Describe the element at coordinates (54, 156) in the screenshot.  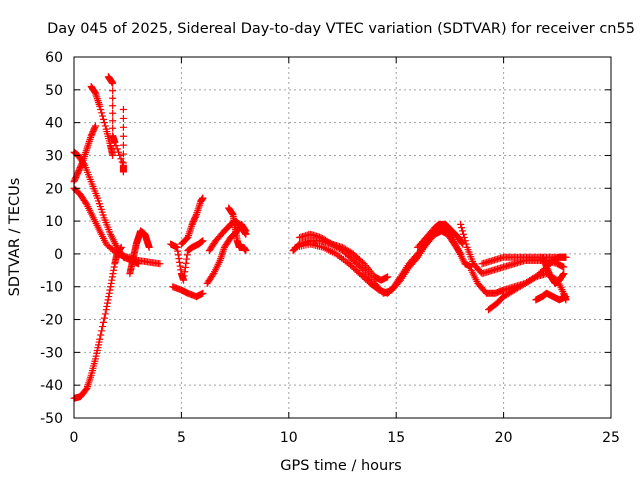
I see `y-tick-label: 30` at that location.